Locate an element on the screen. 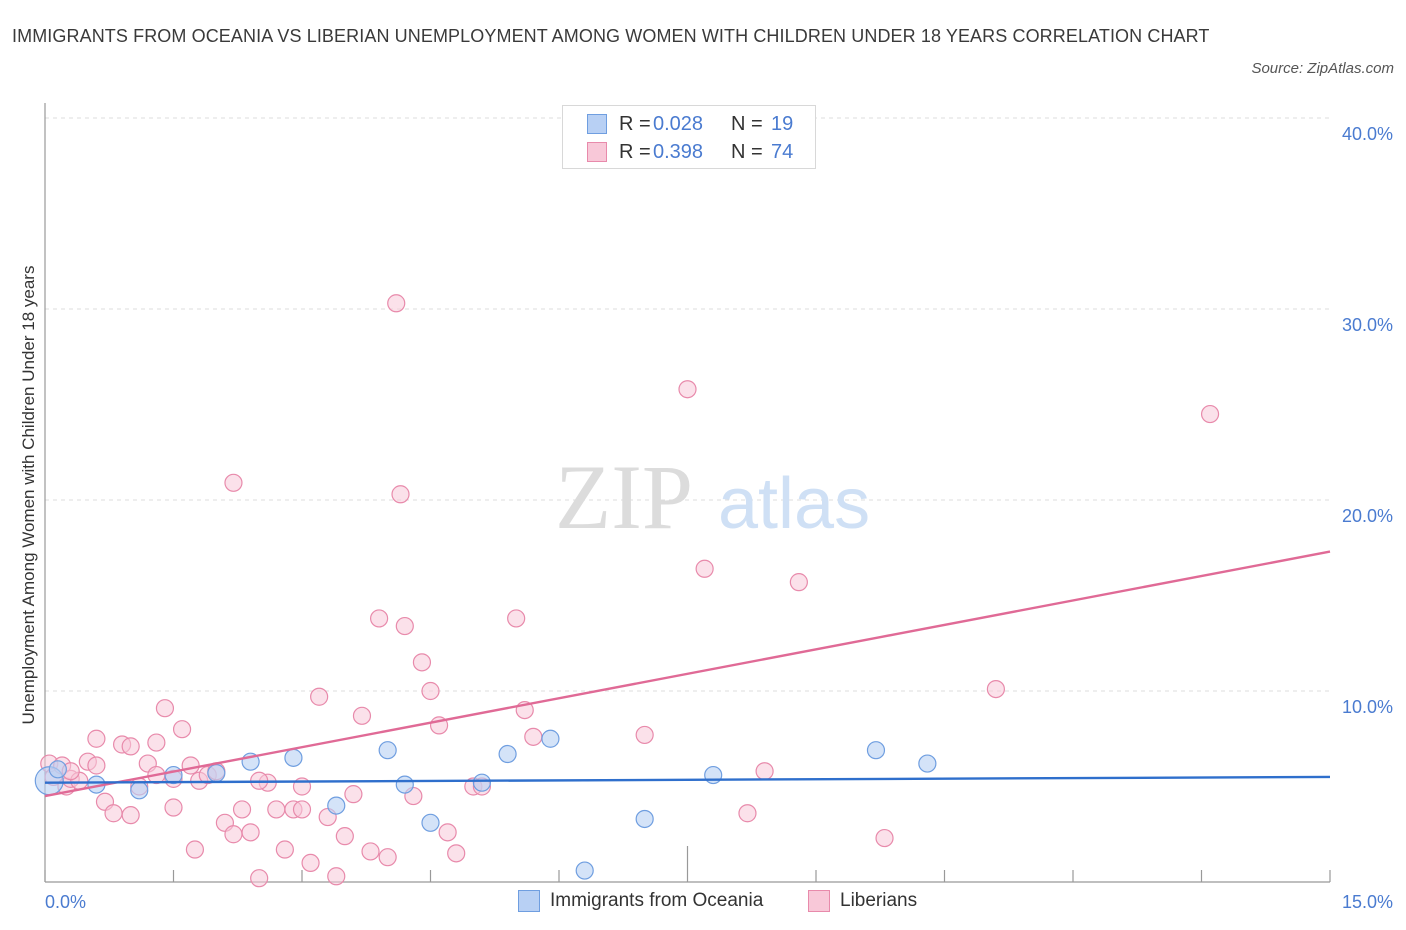 This screenshot has width=1406, height=930. legend-r-value: 0.398 is located at coordinates (678, 151).